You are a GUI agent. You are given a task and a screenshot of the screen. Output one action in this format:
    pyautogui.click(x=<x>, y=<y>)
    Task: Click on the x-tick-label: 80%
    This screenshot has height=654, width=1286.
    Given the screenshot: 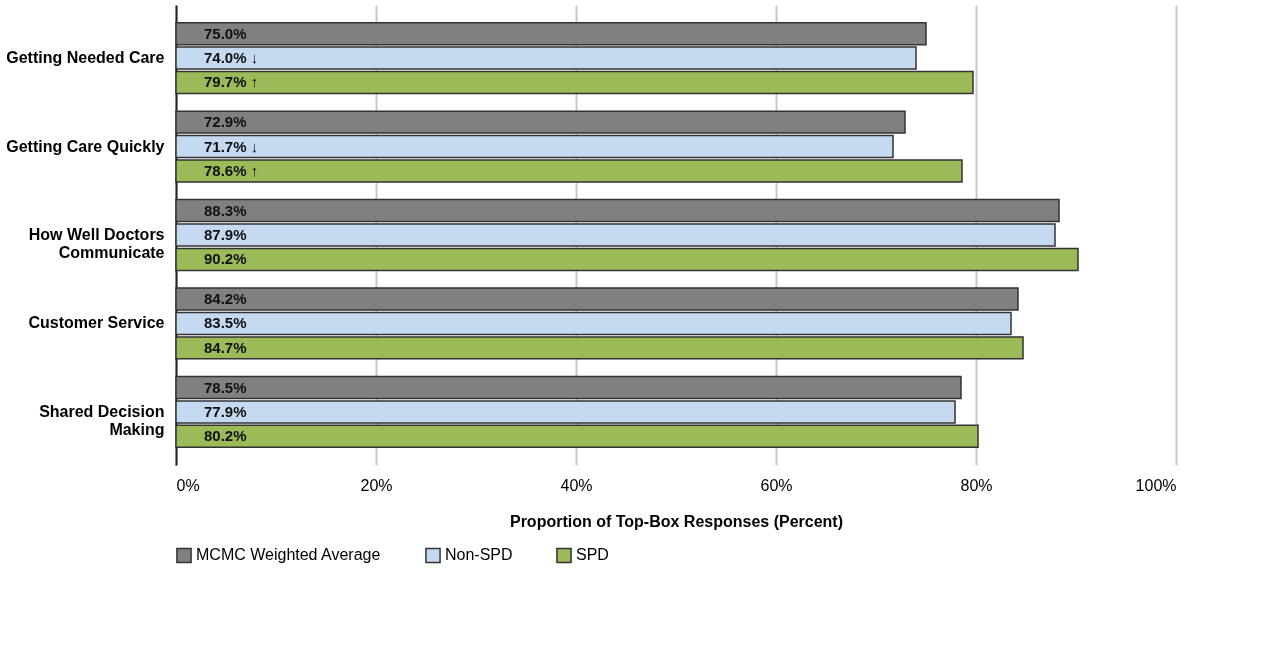 What is the action you would take?
    pyautogui.click(x=976, y=485)
    